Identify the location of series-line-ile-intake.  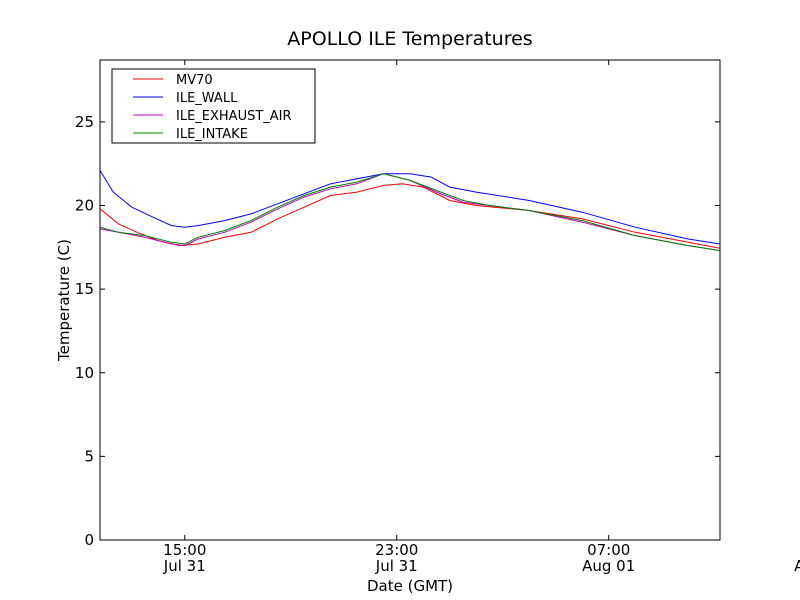
(410, 212).